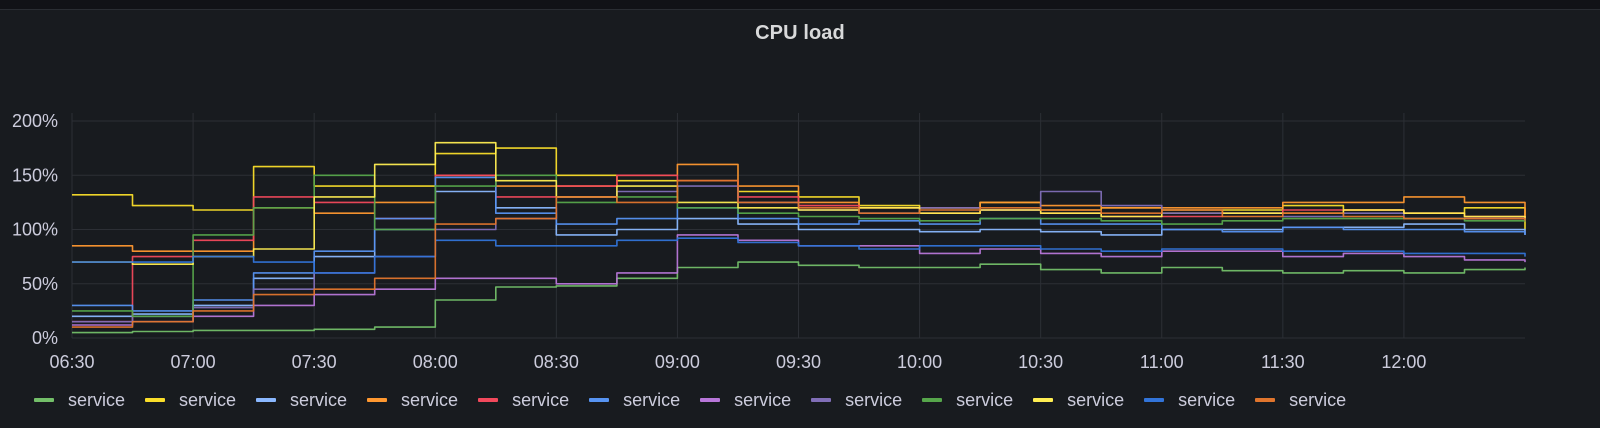 This screenshot has height=428, width=1600. I want to click on x-tick-label: 10:00, so click(919, 362).